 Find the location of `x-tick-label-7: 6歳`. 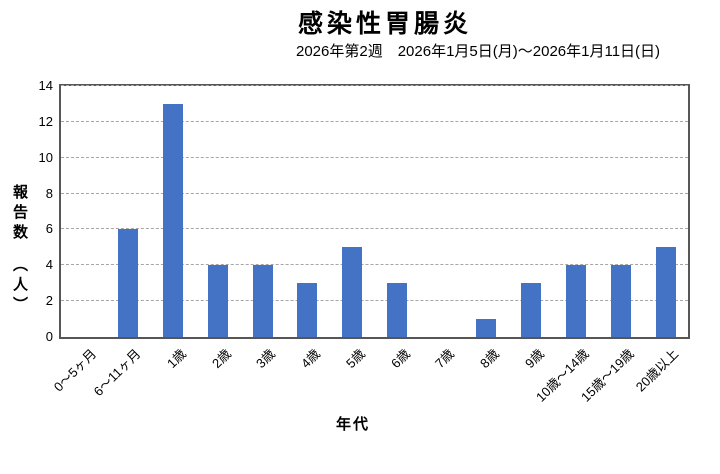

x-tick-label-7: 6歳 is located at coordinates (400, 359).